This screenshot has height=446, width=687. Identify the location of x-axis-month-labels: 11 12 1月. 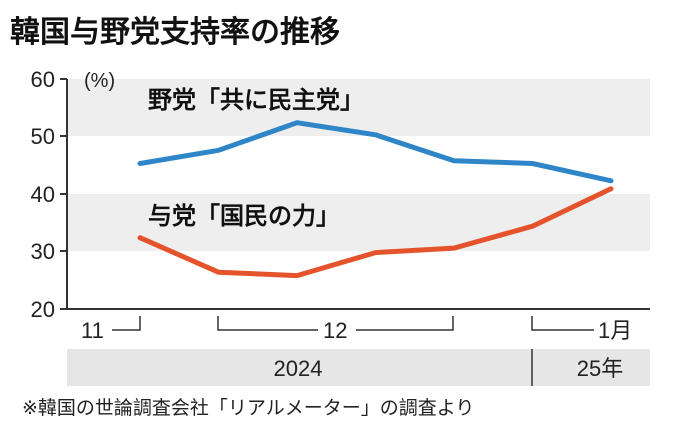
(356, 329).